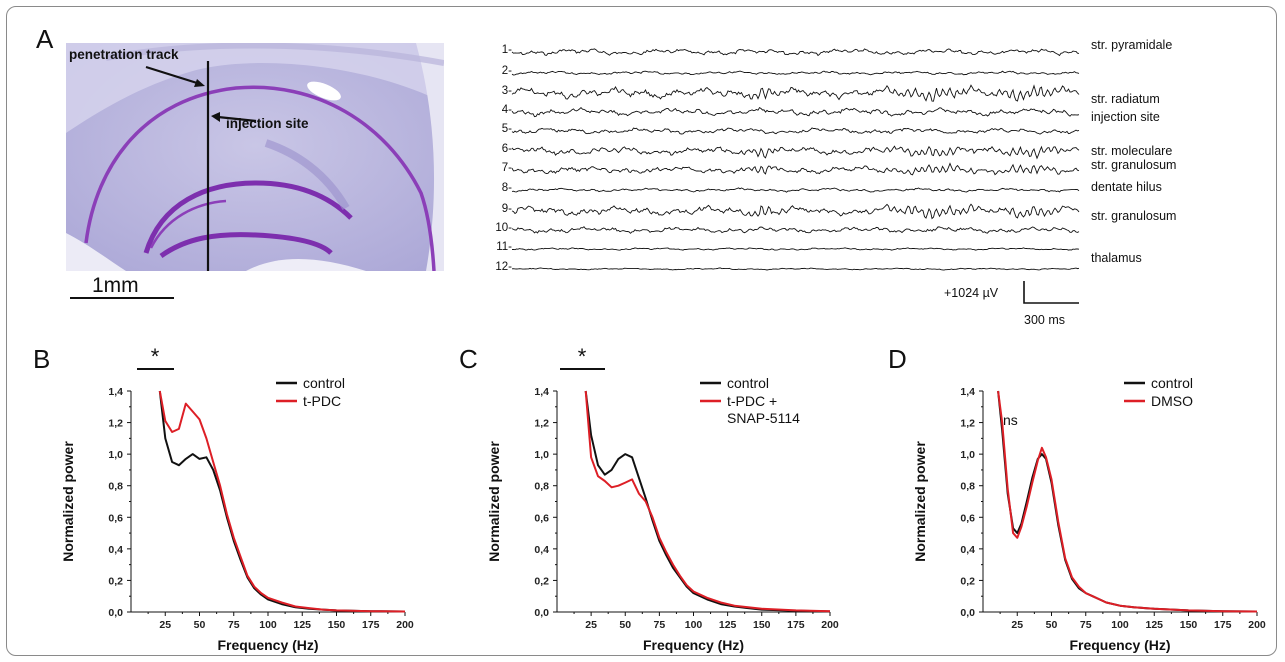 The image size is (1285, 662). What do you see at coordinates (1044, 320) in the screenshot?
I see `time-scale-label: 300 ms` at bounding box center [1044, 320].